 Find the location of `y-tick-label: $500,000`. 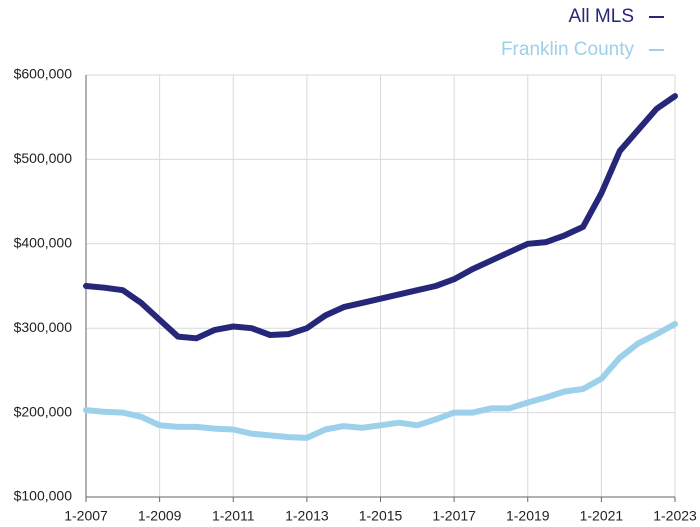

y-tick-label: $500,000 is located at coordinates (43, 158).